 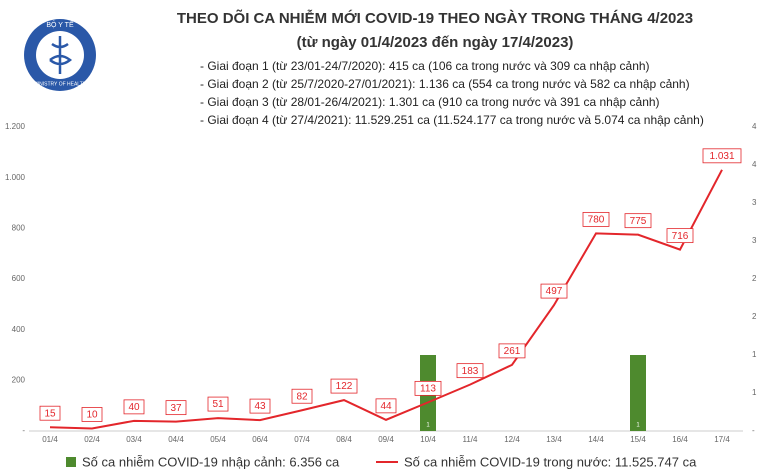 What do you see at coordinates (60, 24) in the screenshot?
I see `logo-top: BỘ Y TẾ` at bounding box center [60, 24].